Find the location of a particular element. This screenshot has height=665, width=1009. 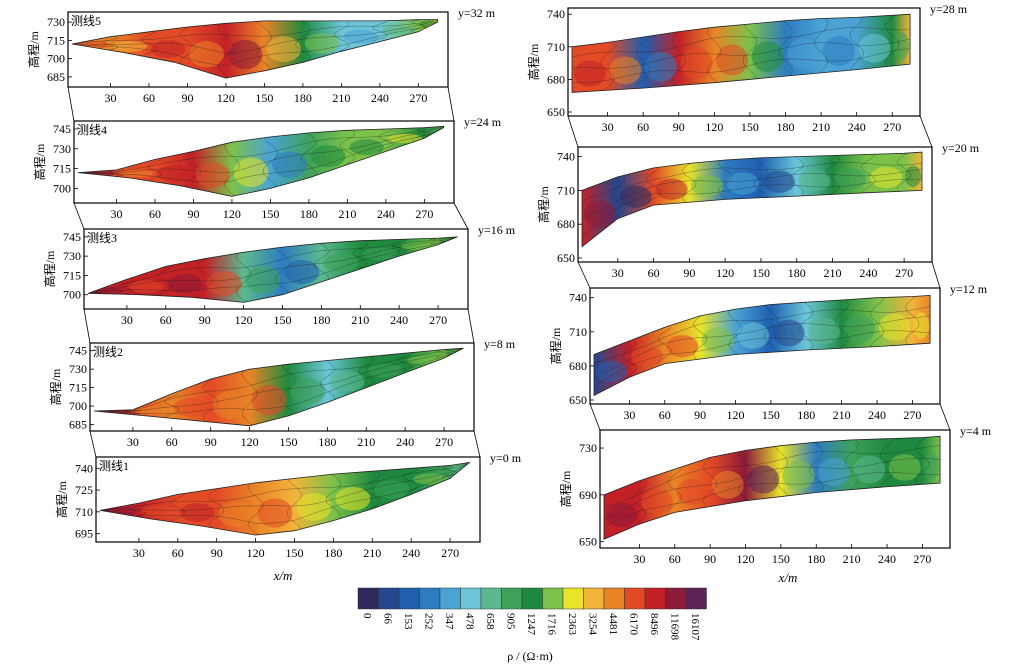

colorbar-tick-label: 1716 is located at coordinates (552, 624).